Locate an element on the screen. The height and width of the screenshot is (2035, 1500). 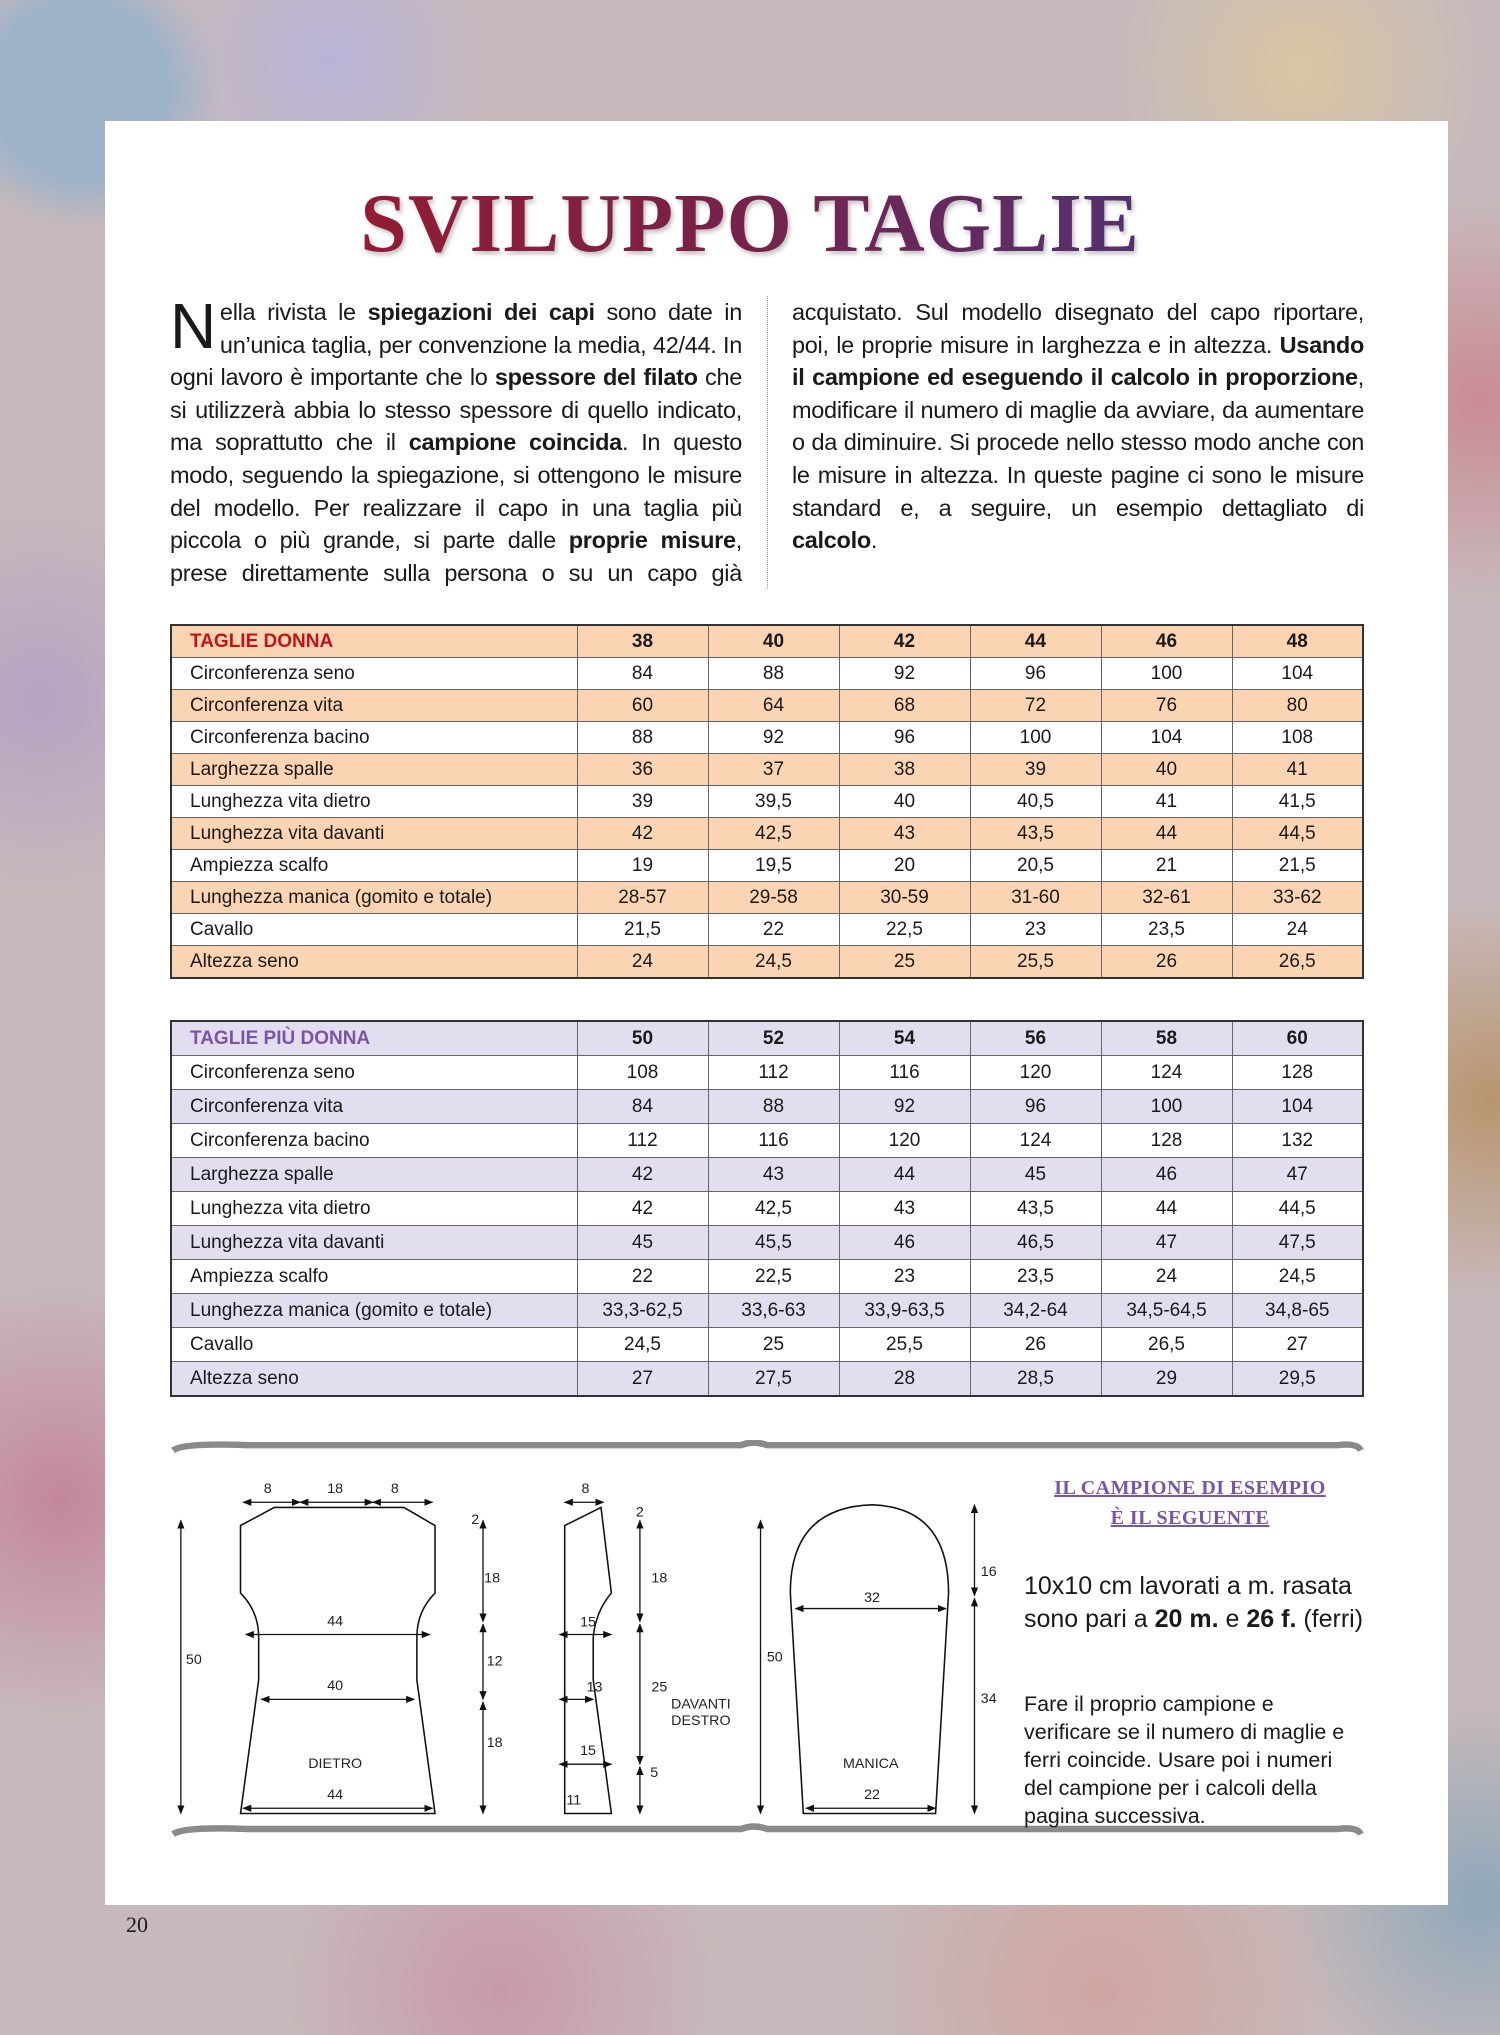
table-row: Circonferenza vita 84 88 92 96 100 104 is located at coordinates (767, 1106).